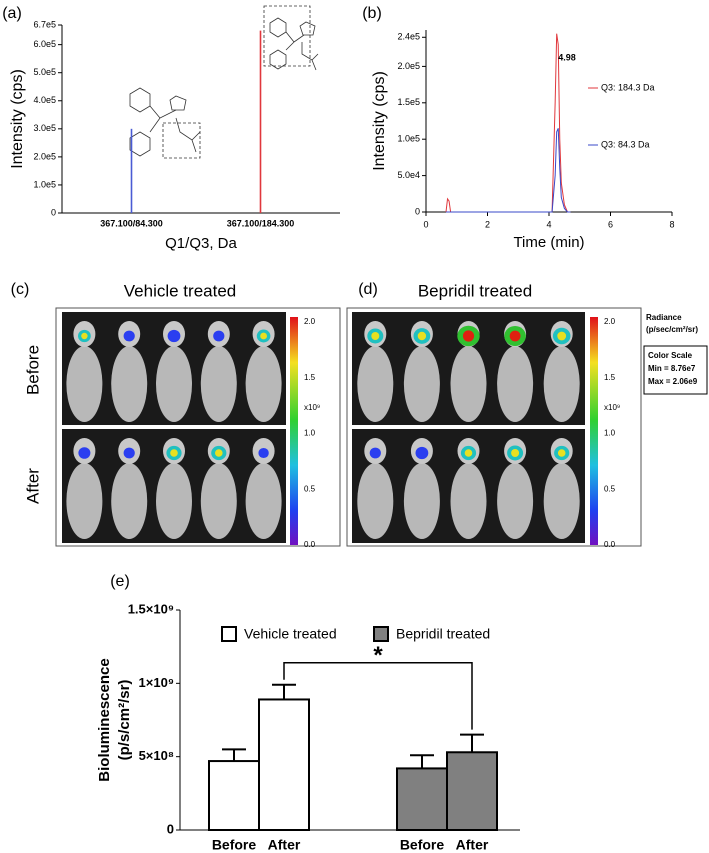 The height and width of the screenshot is (853, 709). What do you see at coordinates (290, 634) in the screenshot?
I see `legend-label: Vehicle treated` at bounding box center [290, 634].